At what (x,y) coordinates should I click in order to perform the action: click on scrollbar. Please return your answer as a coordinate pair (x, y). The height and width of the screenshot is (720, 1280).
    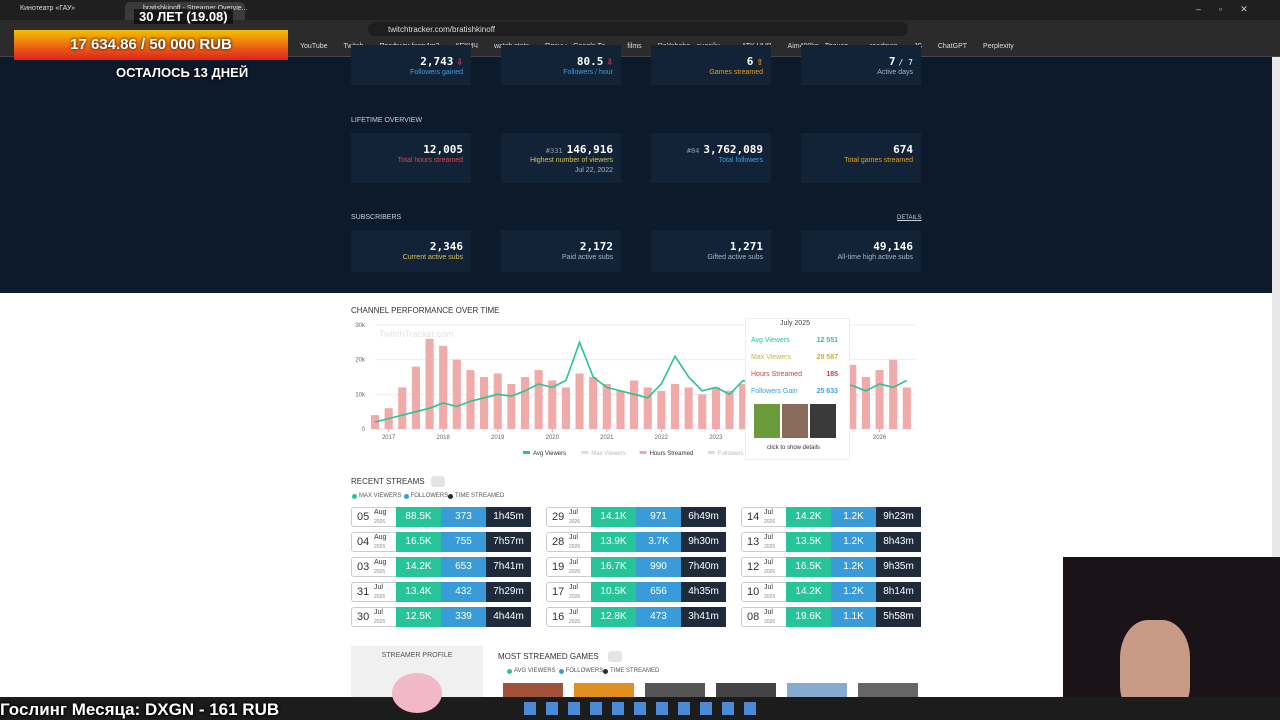
    Looking at the image, I should click on (1276, 307).